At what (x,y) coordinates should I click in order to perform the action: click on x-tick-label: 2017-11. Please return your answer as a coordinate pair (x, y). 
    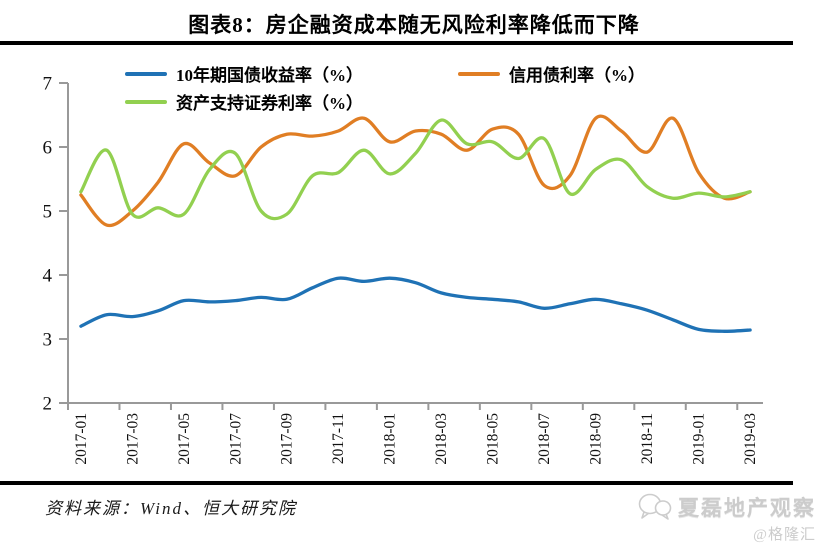
    Looking at the image, I should click on (338, 438).